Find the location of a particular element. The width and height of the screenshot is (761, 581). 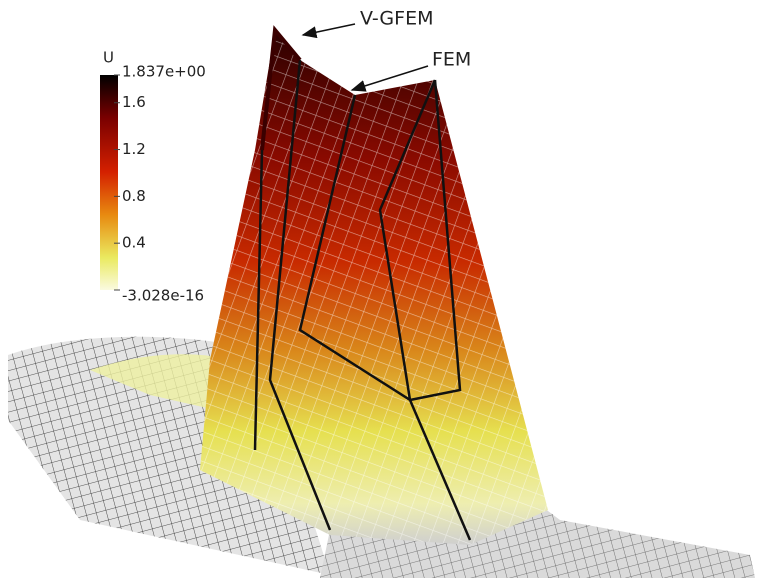

fem-label: FEM is located at coordinates (451, 60).